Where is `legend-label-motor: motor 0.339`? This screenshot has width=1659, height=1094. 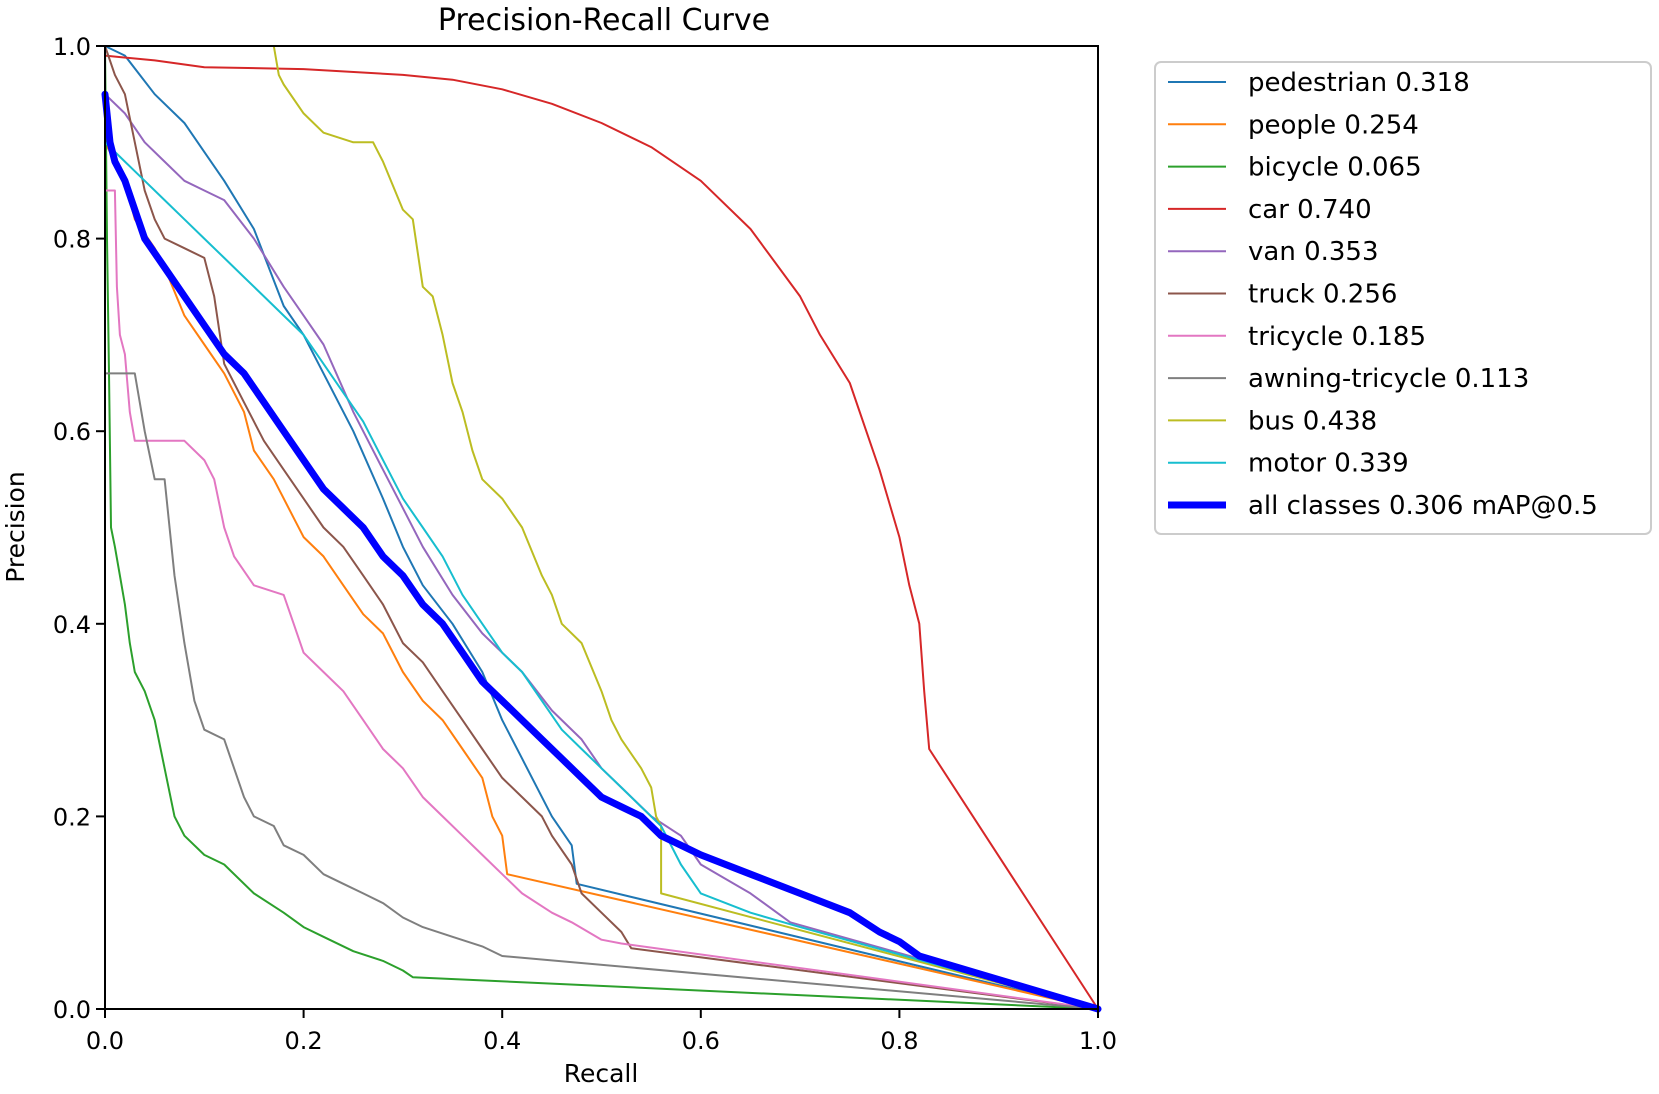 legend-label-motor: motor 0.339 is located at coordinates (1328, 464).